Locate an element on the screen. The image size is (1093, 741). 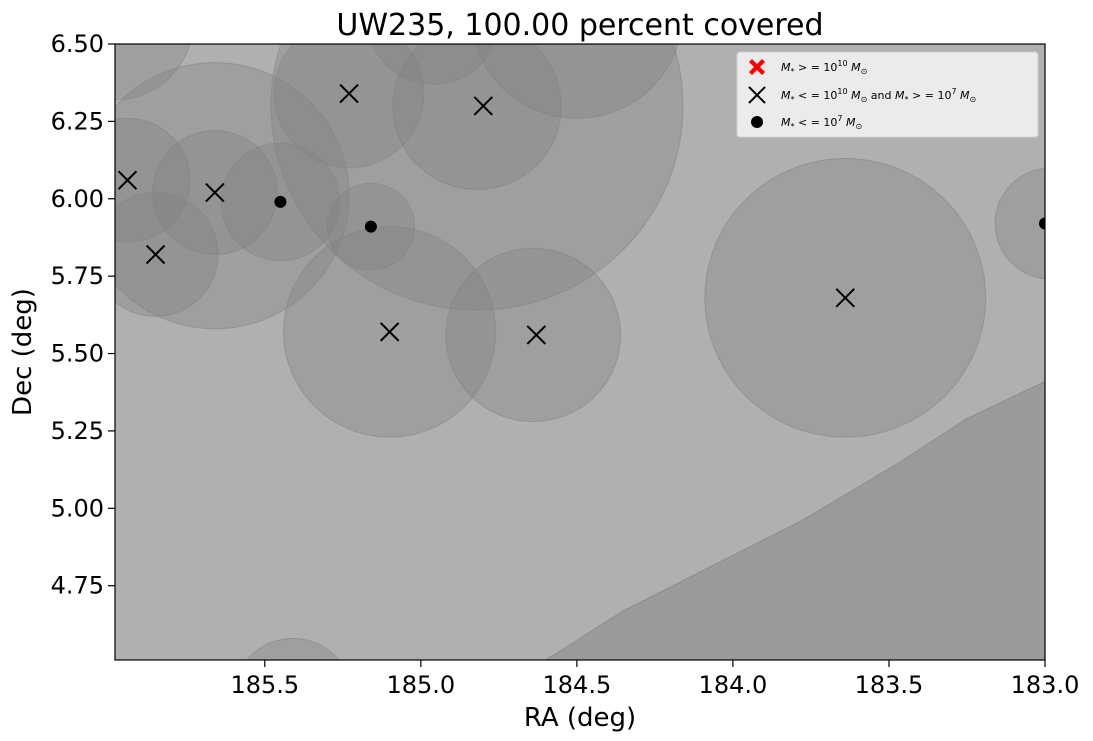
y-tick-label-1: 5.00 is located at coordinates (77, 508).